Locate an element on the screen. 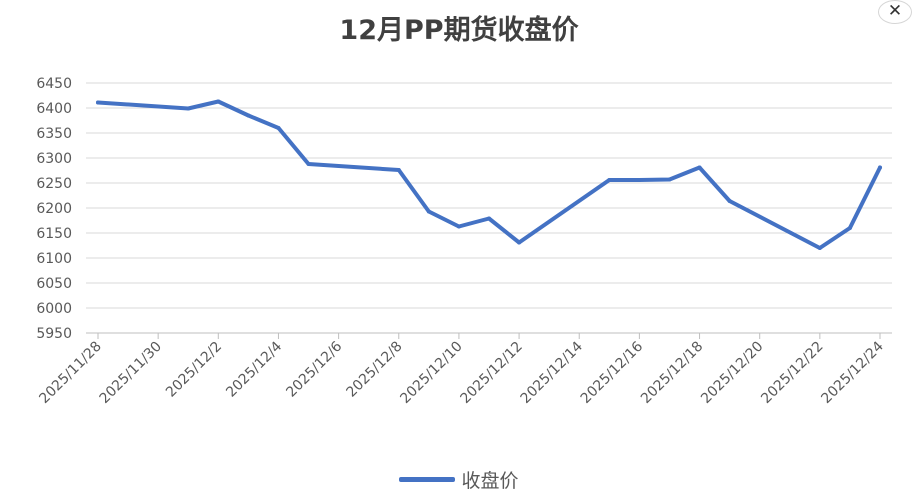 The width and height of the screenshot is (918, 500). x-tick-label: 2025/12/12 is located at coordinates (492, 373).